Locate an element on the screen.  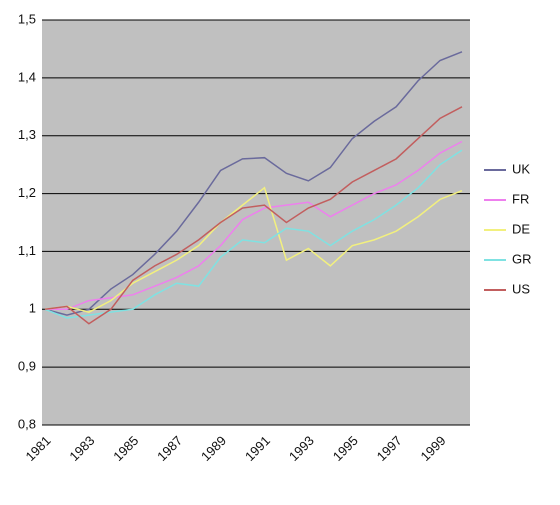
x-tick-label: 1983 is located at coordinates (81, 448).